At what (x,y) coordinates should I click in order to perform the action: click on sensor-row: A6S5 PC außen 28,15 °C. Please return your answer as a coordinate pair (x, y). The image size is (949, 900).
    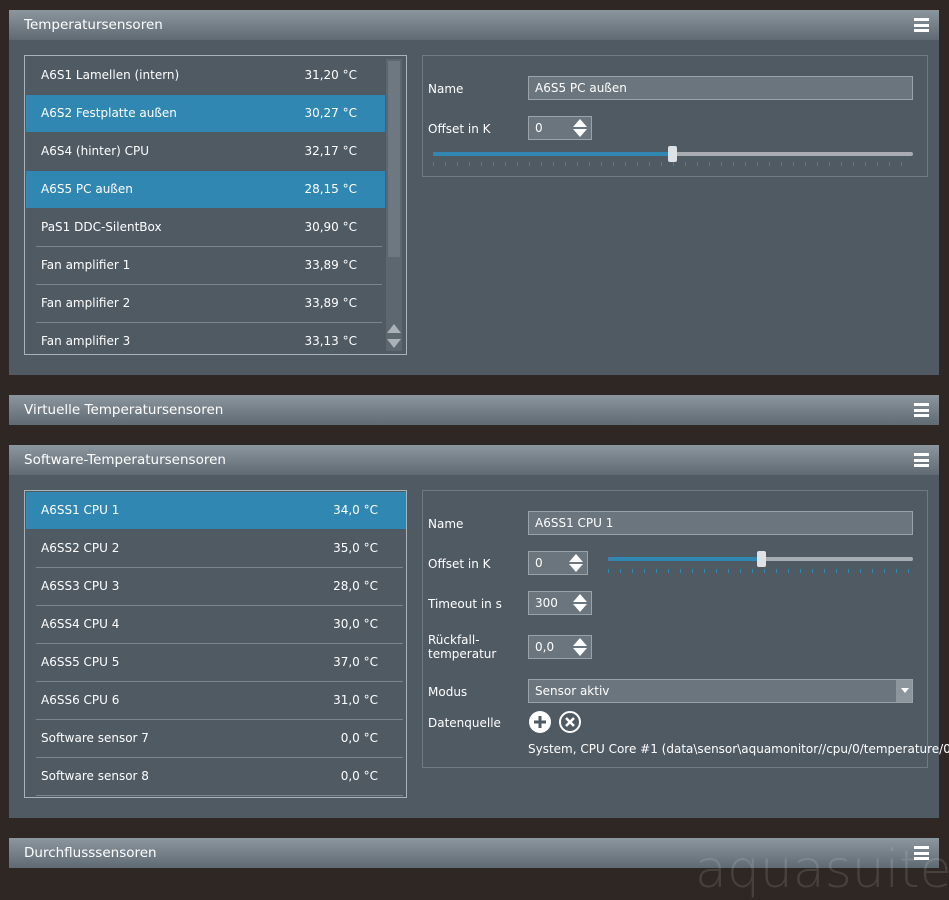
    Looking at the image, I should click on (205, 189).